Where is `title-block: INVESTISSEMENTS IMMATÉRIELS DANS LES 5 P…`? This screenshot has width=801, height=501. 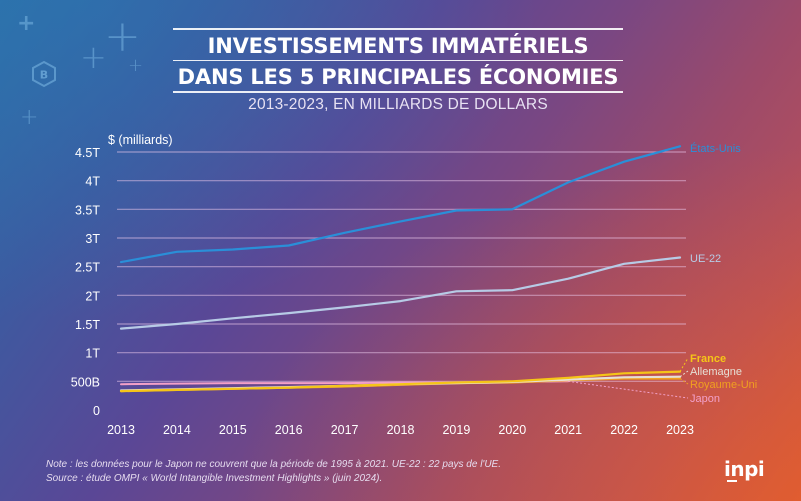
title-block: INVESTISSEMENTS IMMATÉRIELS DANS LES 5 P… is located at coordinates (398, 71).